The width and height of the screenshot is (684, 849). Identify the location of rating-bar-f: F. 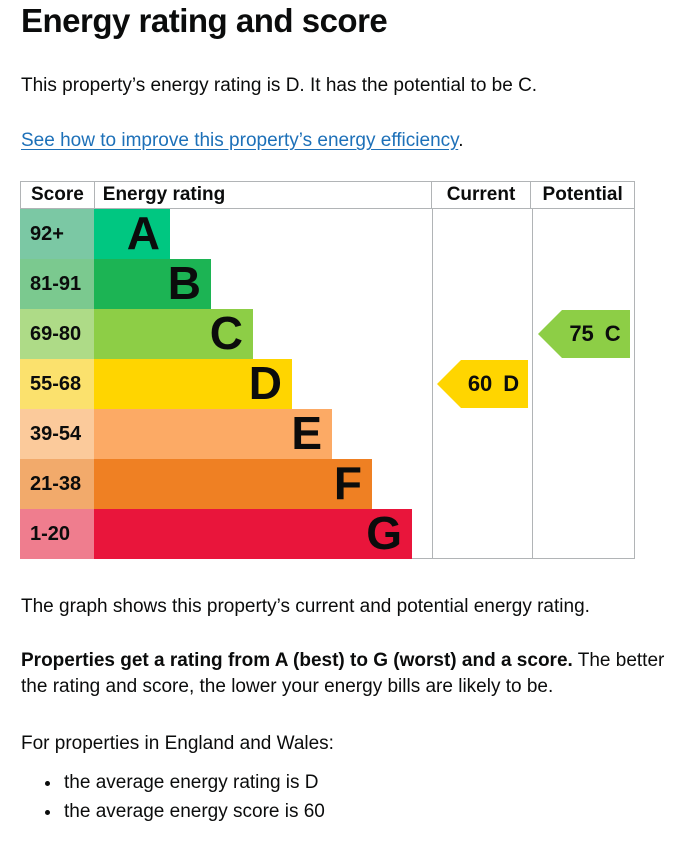
(233, 484).